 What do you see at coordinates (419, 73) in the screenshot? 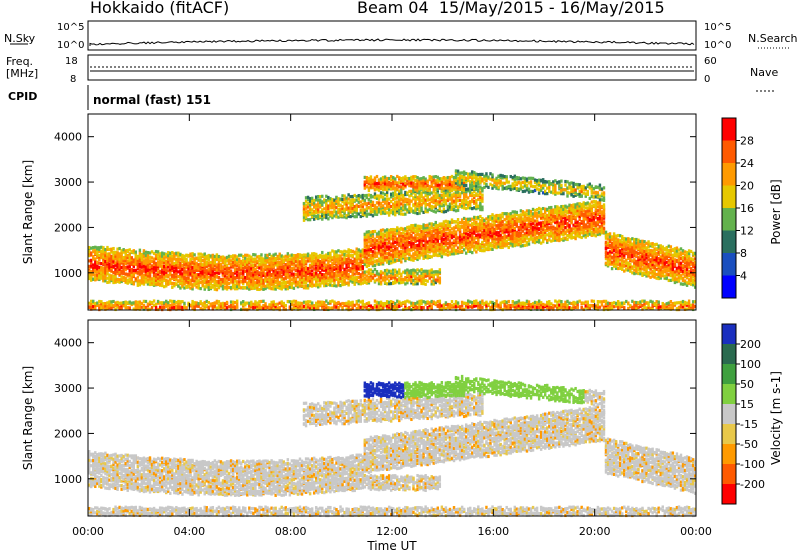
I see `freq-panel: 18 8 60 0` at bounding box center [419, 73].